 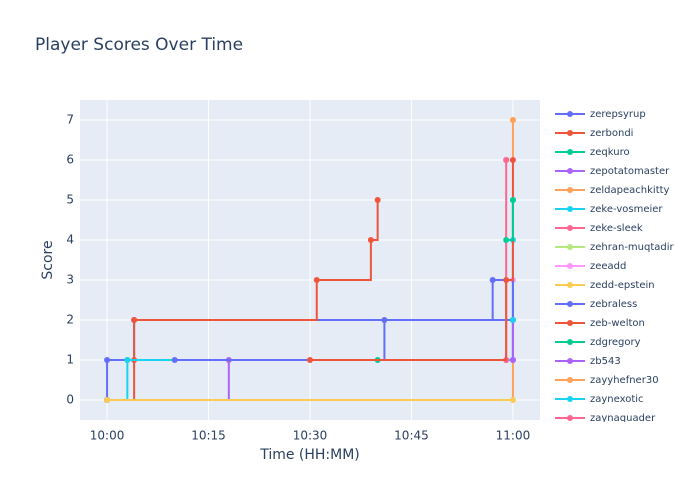 I want to click on legend-label: zerbondi, so click(x=611, y=133).